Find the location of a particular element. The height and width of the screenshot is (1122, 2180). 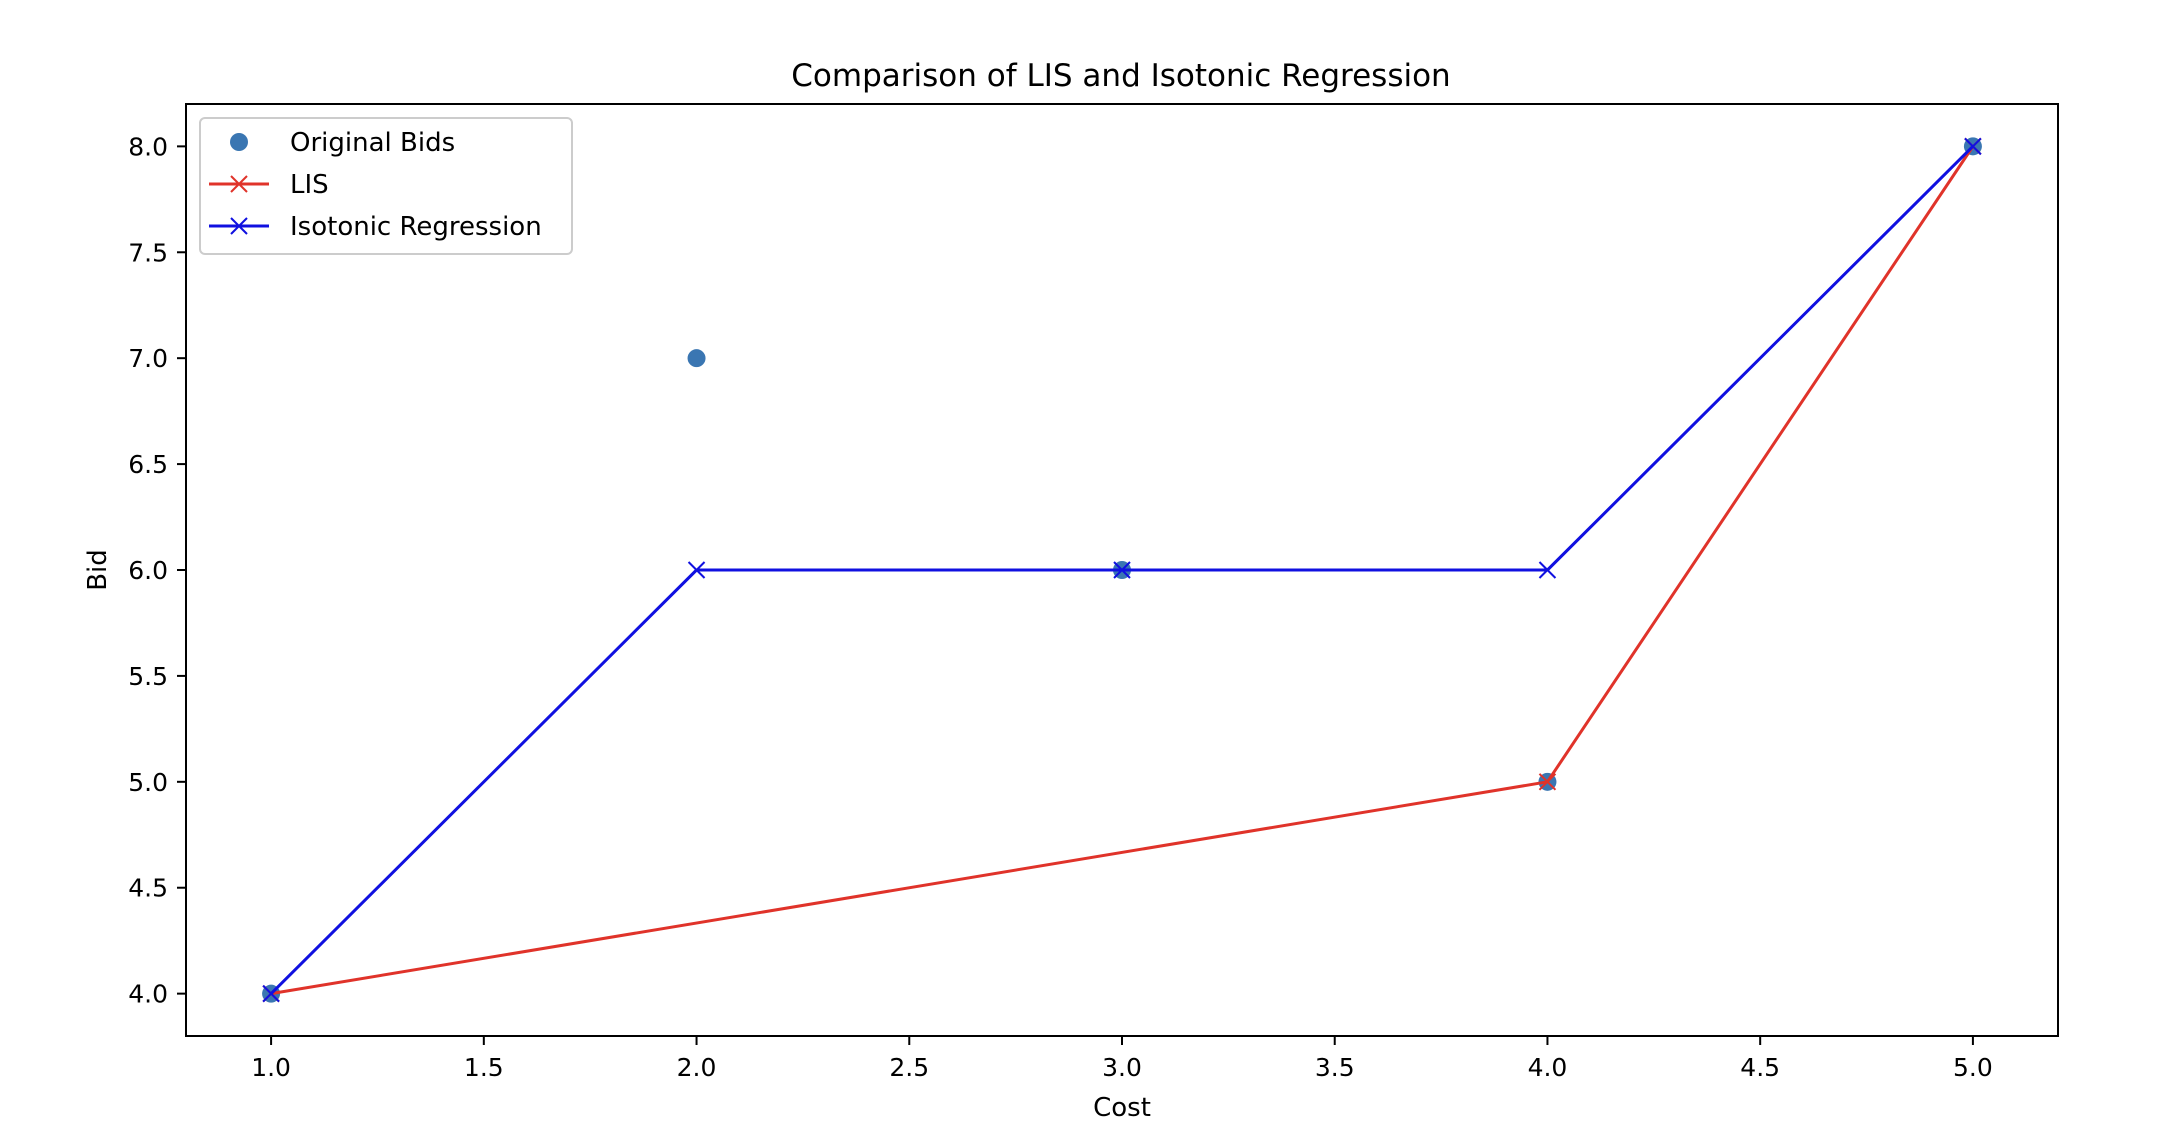

y-axis: 4.0 4.5 5.0 5.5 6.0 6.5 7.0 7.5 8.0 is located at coordinates (157, 570).